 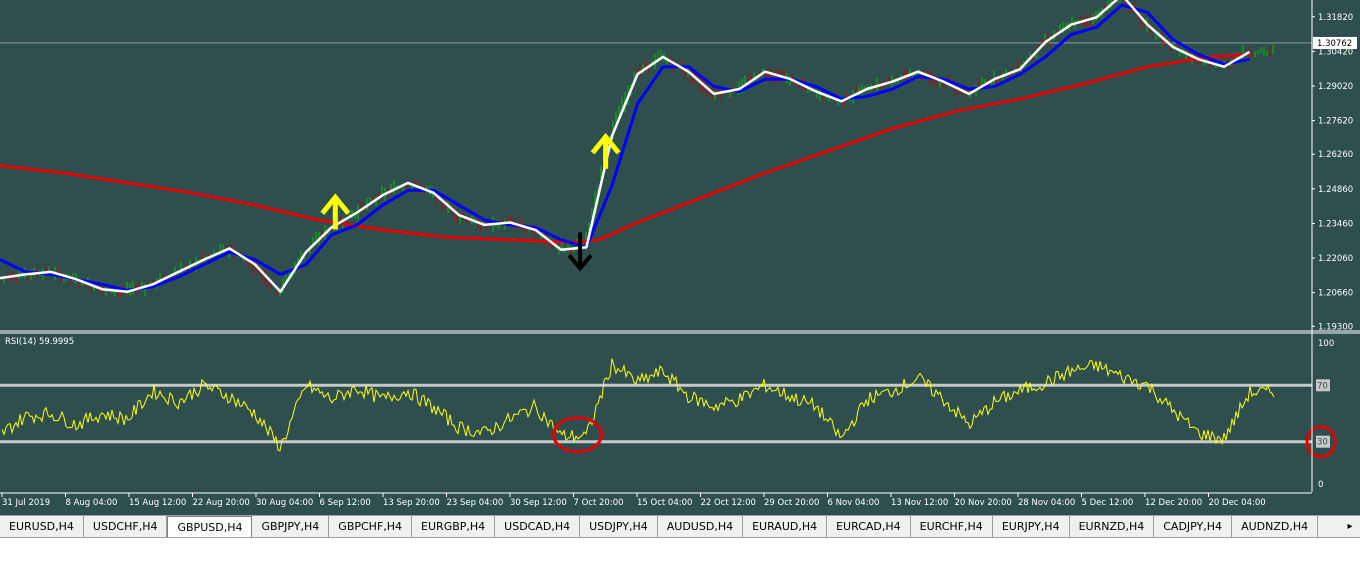 I want to click on rsi-tick-label: 100, so click(x=1326, y=344).